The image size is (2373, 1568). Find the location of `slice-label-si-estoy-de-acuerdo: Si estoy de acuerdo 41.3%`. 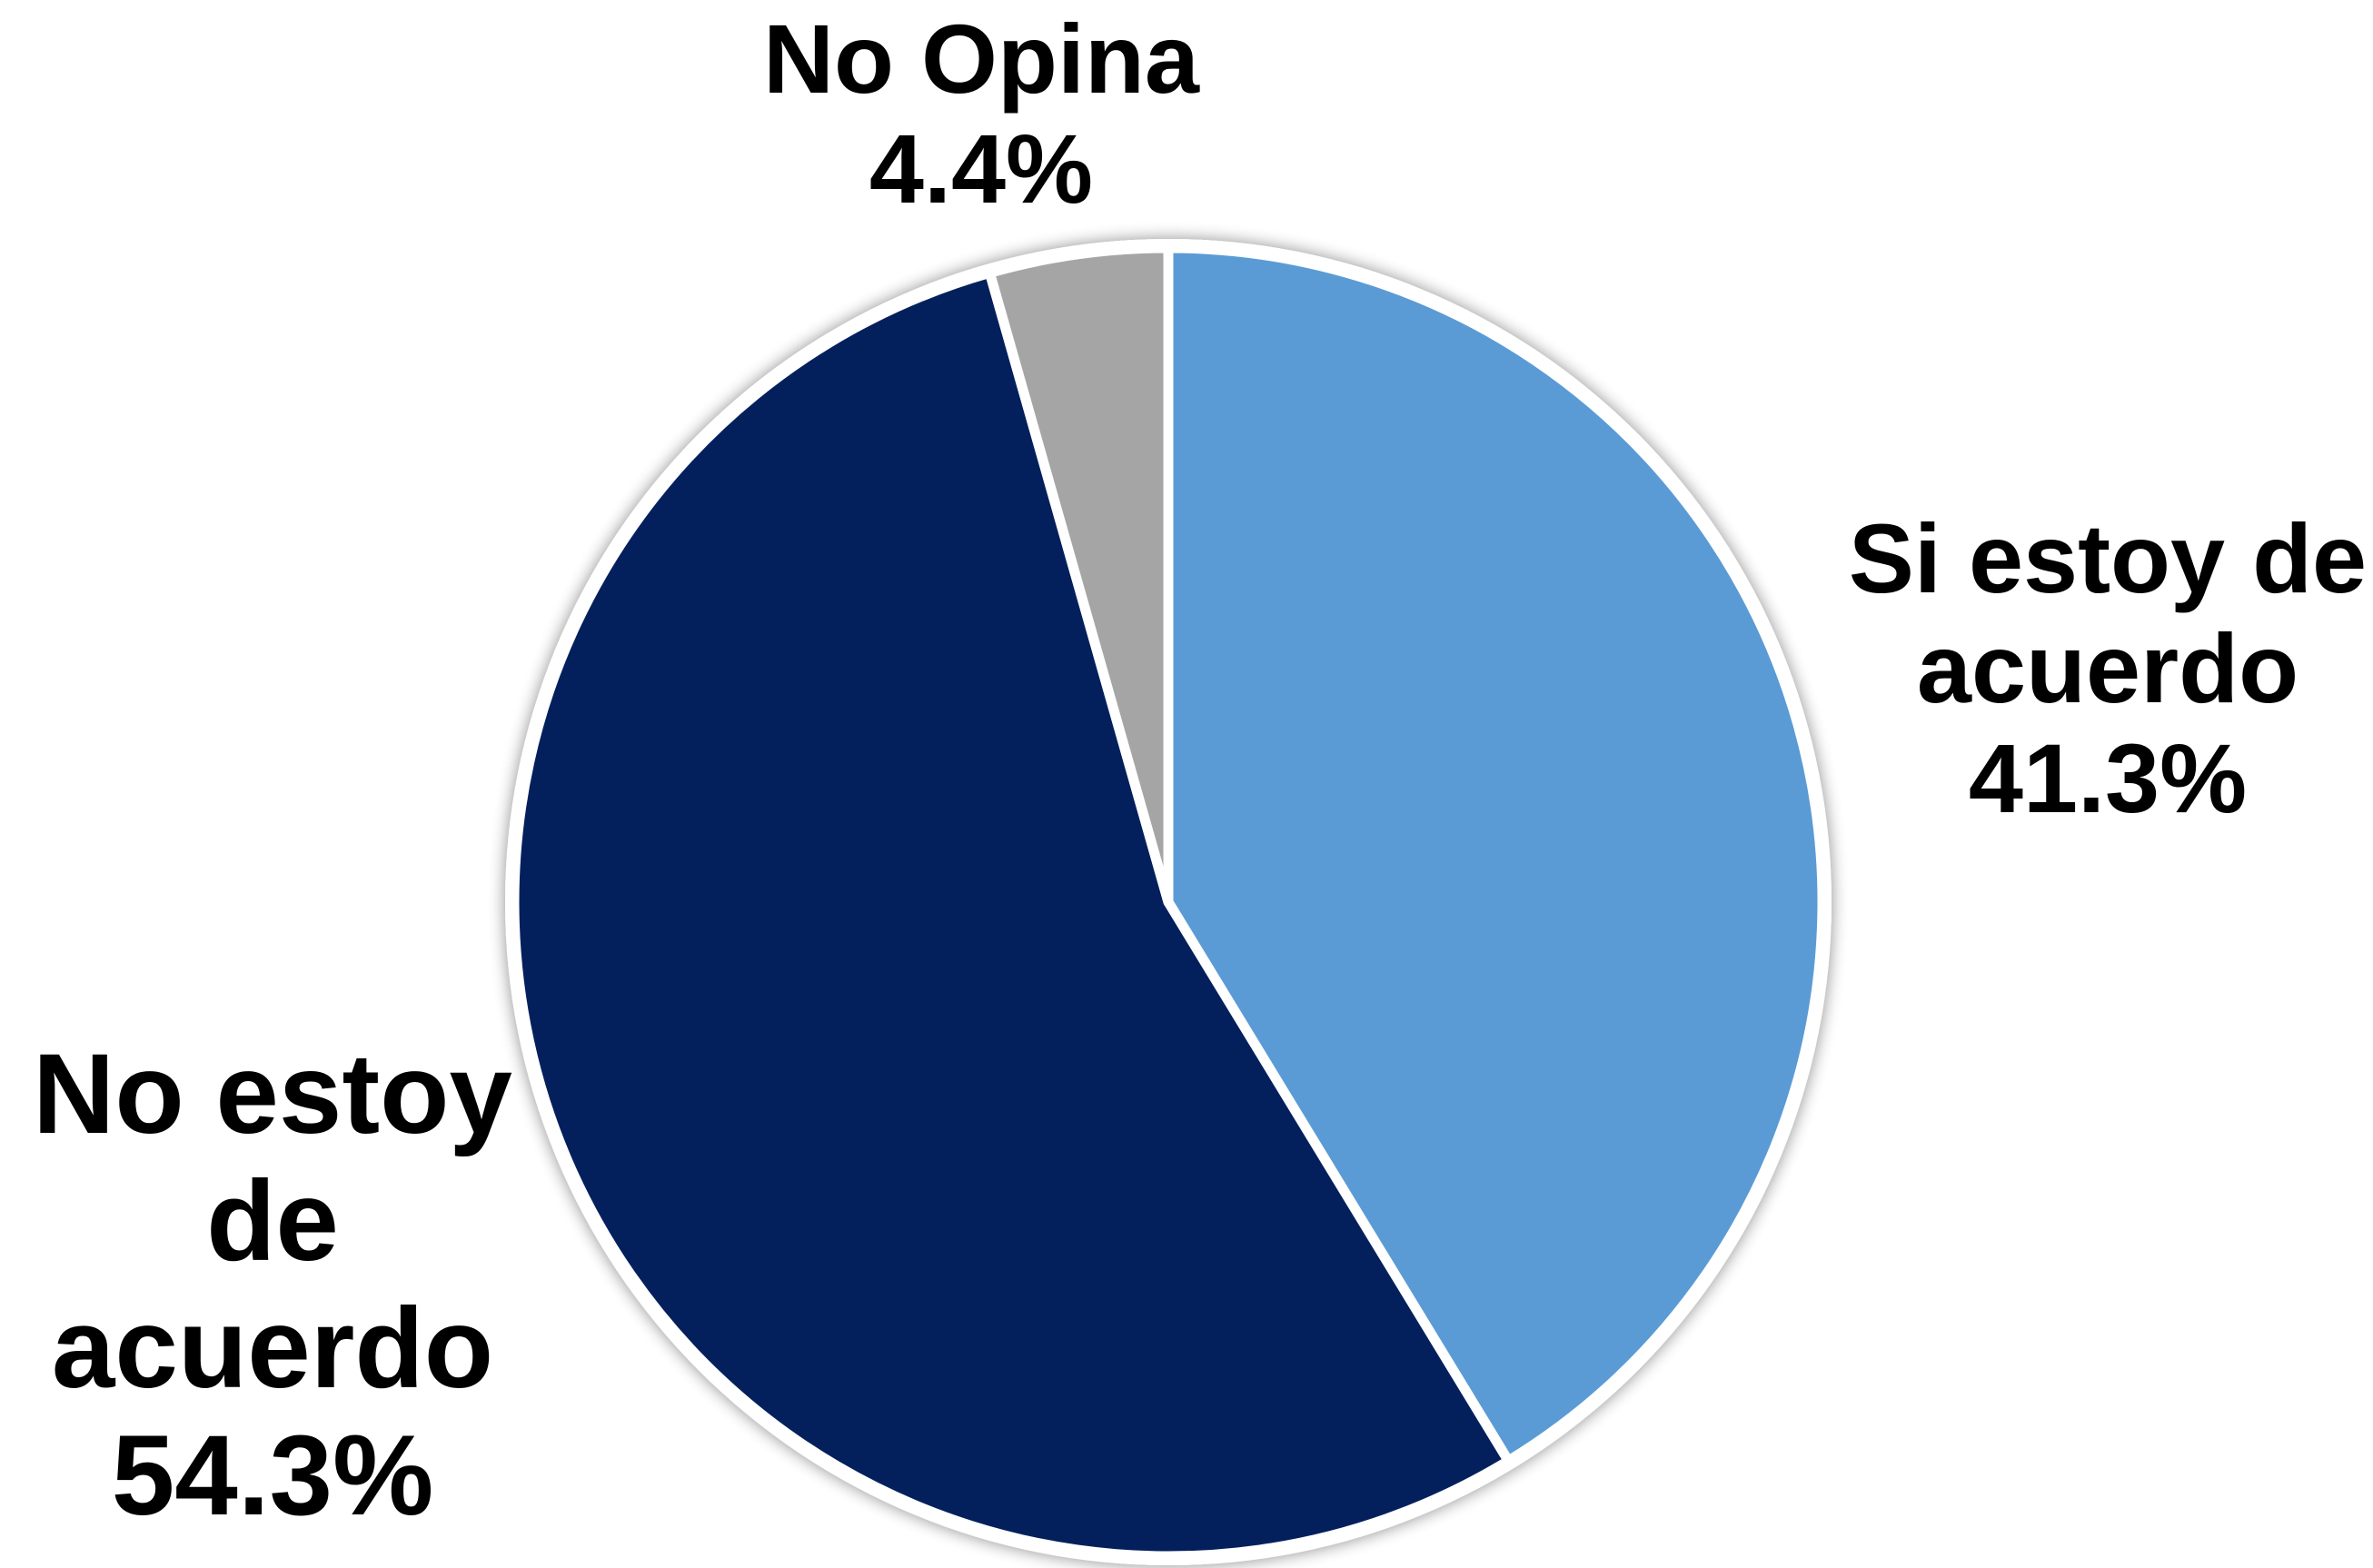

slice-label-si-estoy-de-acuerdo: Si estoy de acuerdo 41.3% is located at coordinates (2107, 668).